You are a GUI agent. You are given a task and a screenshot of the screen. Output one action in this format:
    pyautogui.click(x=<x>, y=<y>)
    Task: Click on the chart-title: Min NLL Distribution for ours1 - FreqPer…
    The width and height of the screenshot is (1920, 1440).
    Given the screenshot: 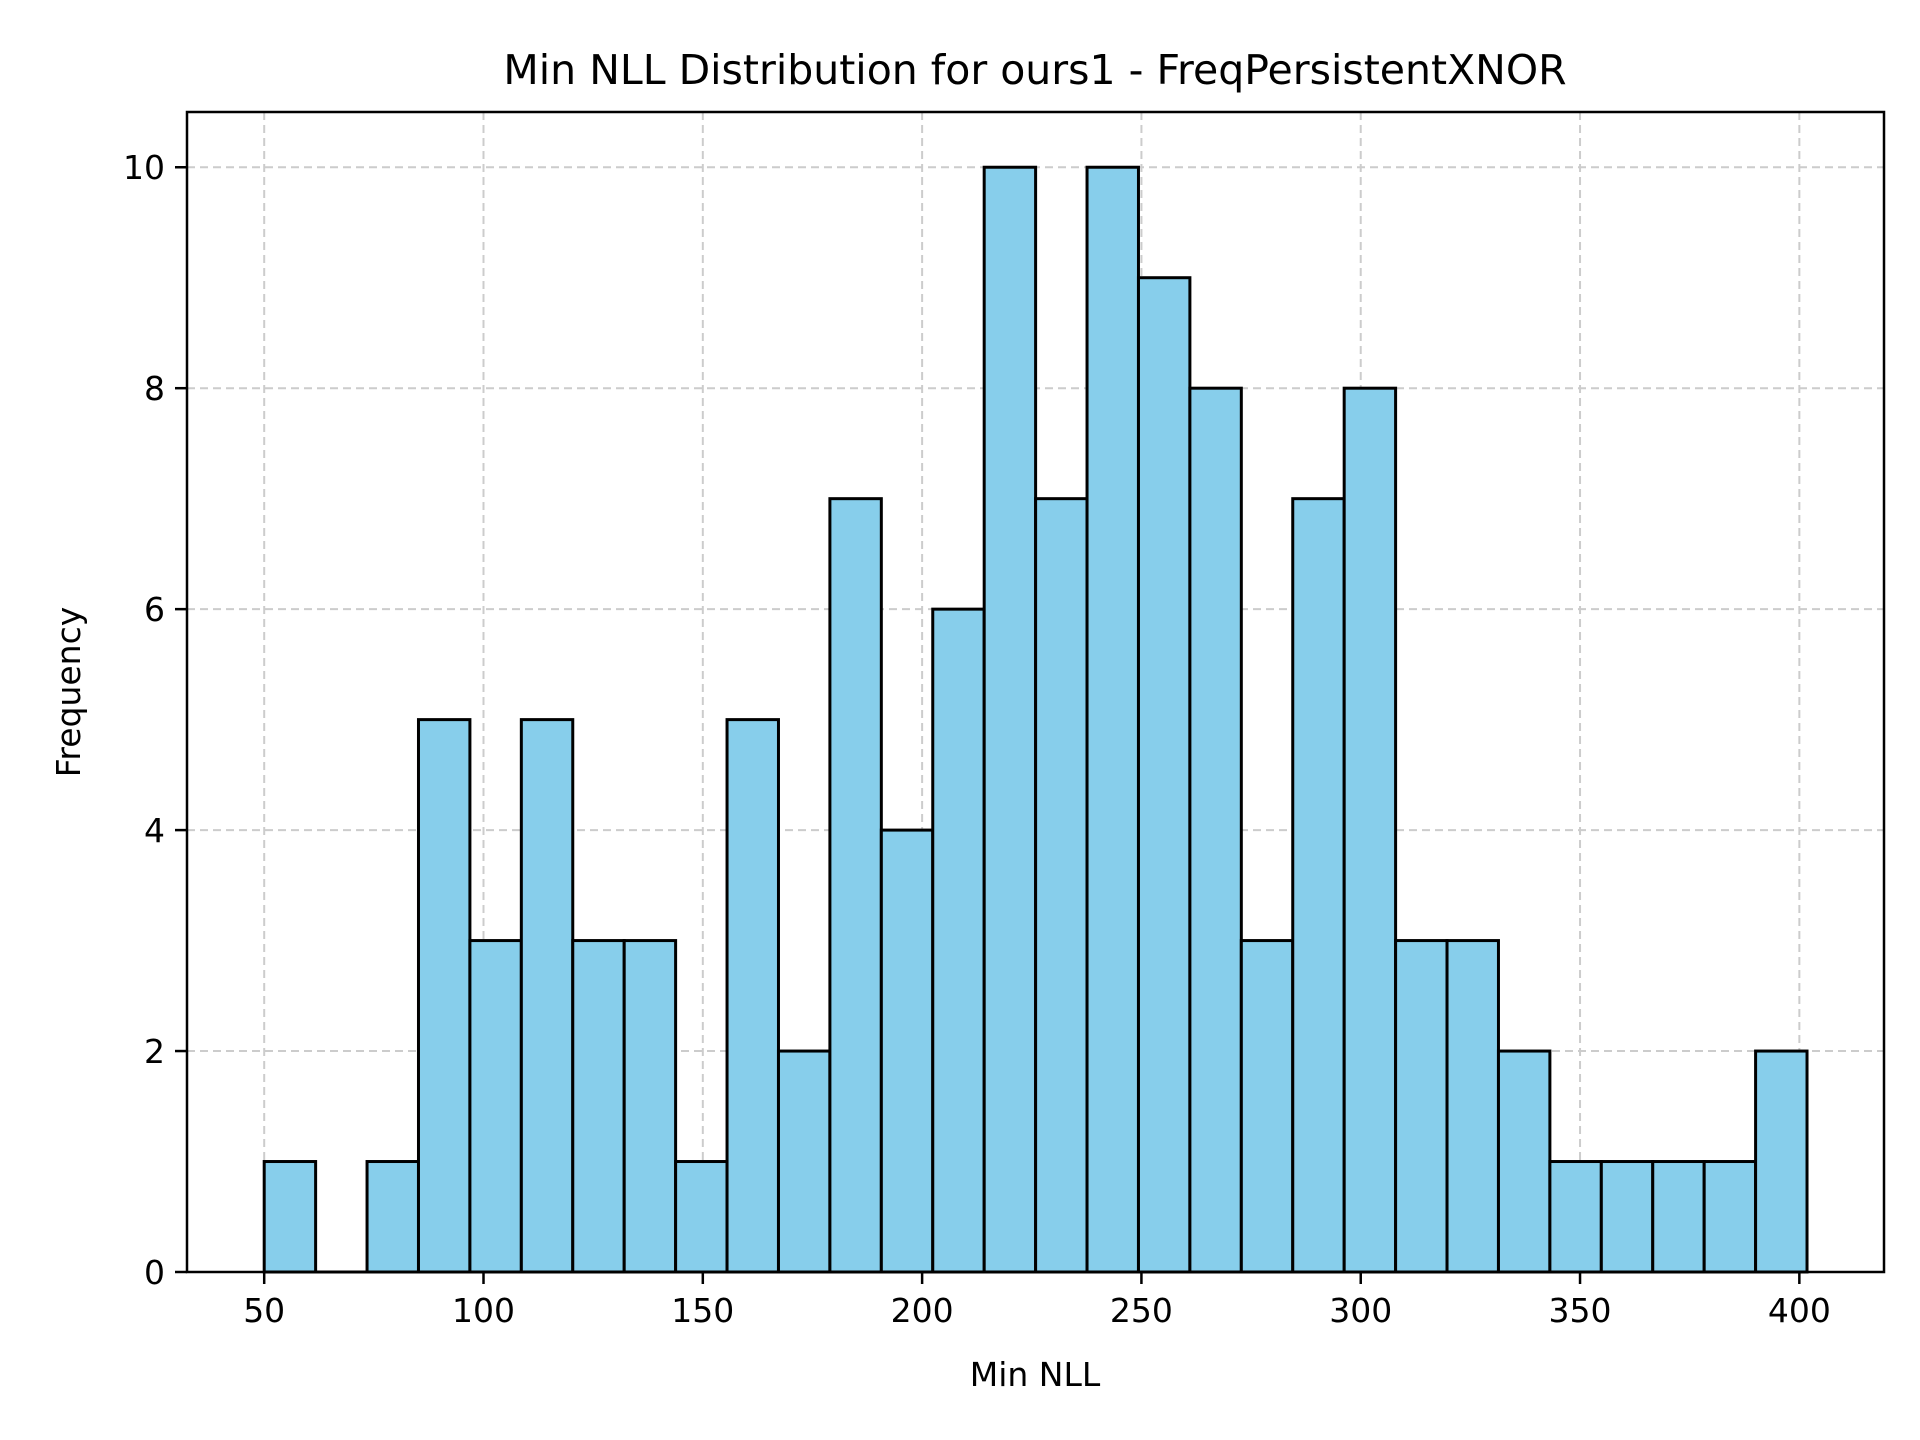 What is the action you would take?
    pyautogui.click(x=1034, y=70)
    